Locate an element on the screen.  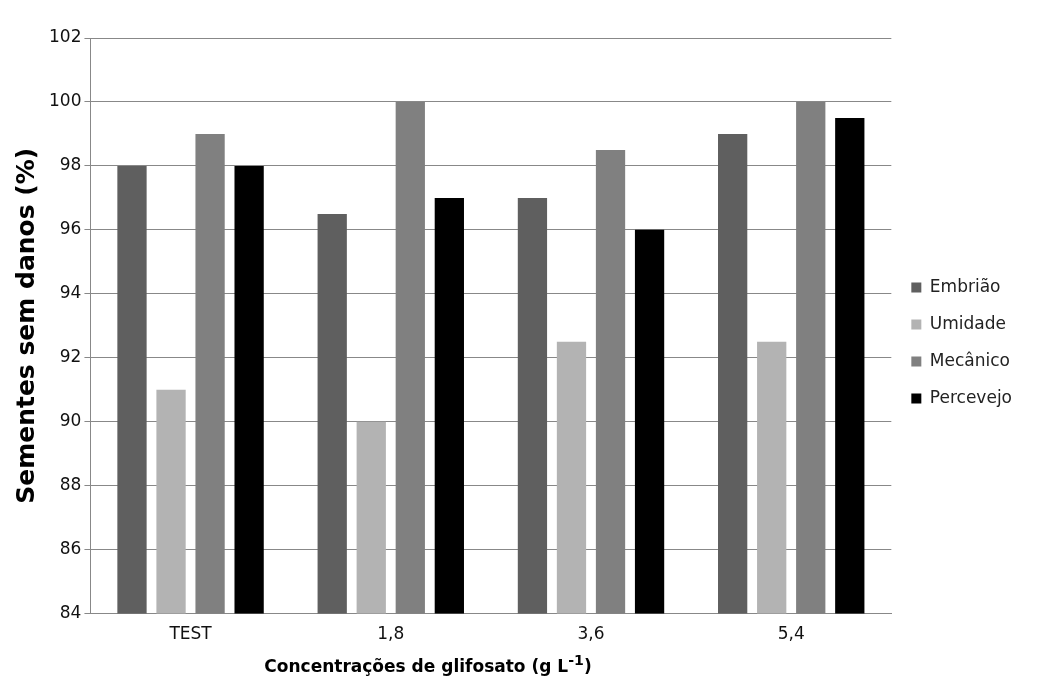
legend-label: Umidade is located at coordinates (968, 322).